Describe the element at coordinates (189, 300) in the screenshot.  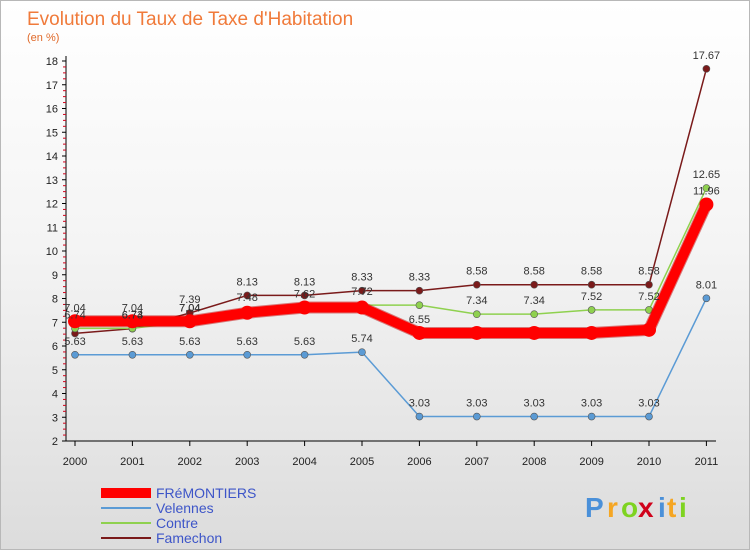
I see `data-label-3: 7.39` at that location.